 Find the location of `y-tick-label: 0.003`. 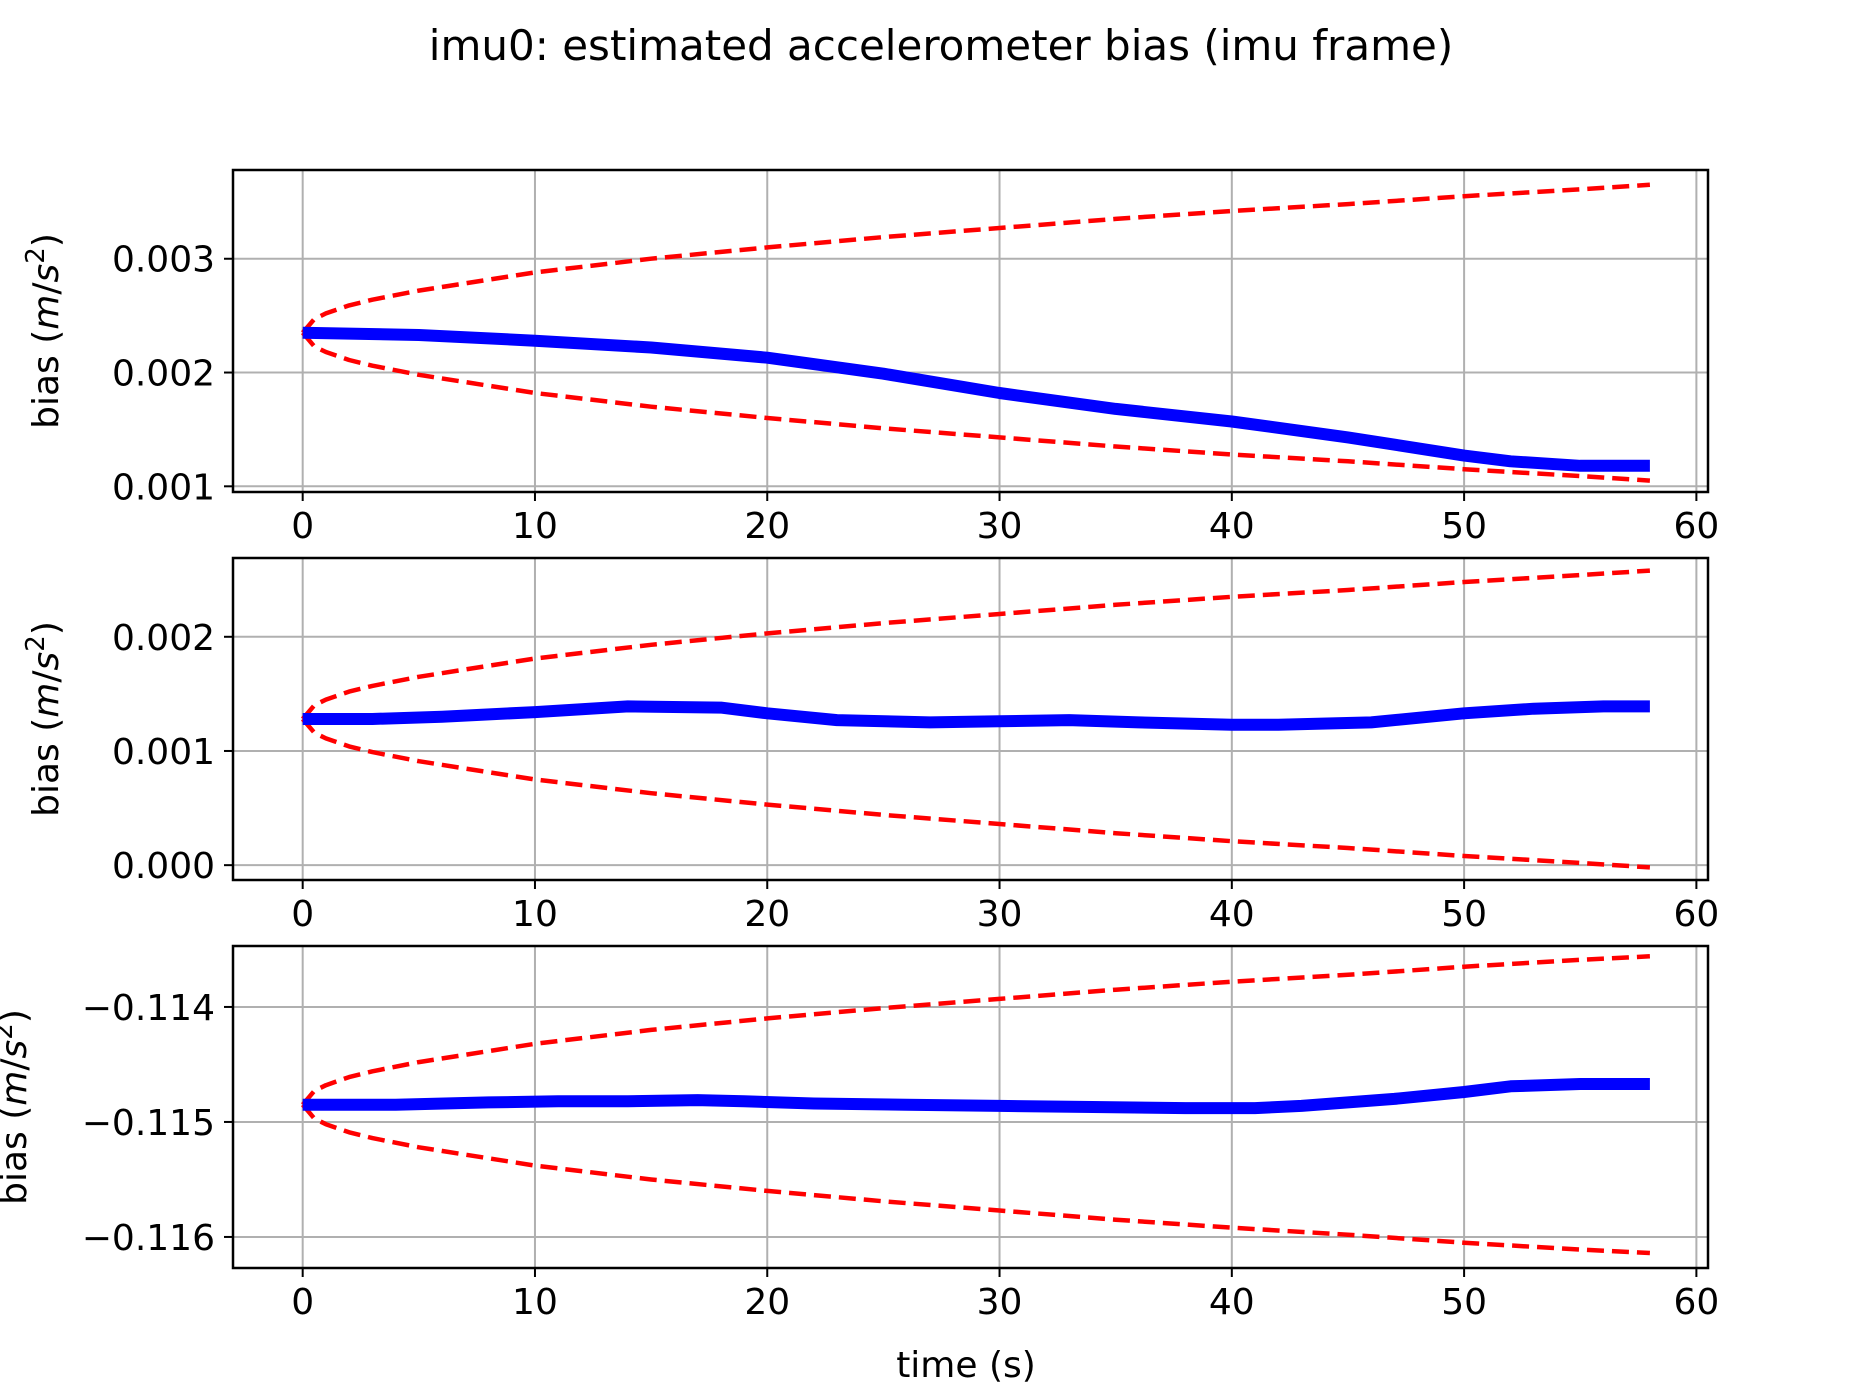

y-tick-label: 0.003 is located at coordinates (163, 260).